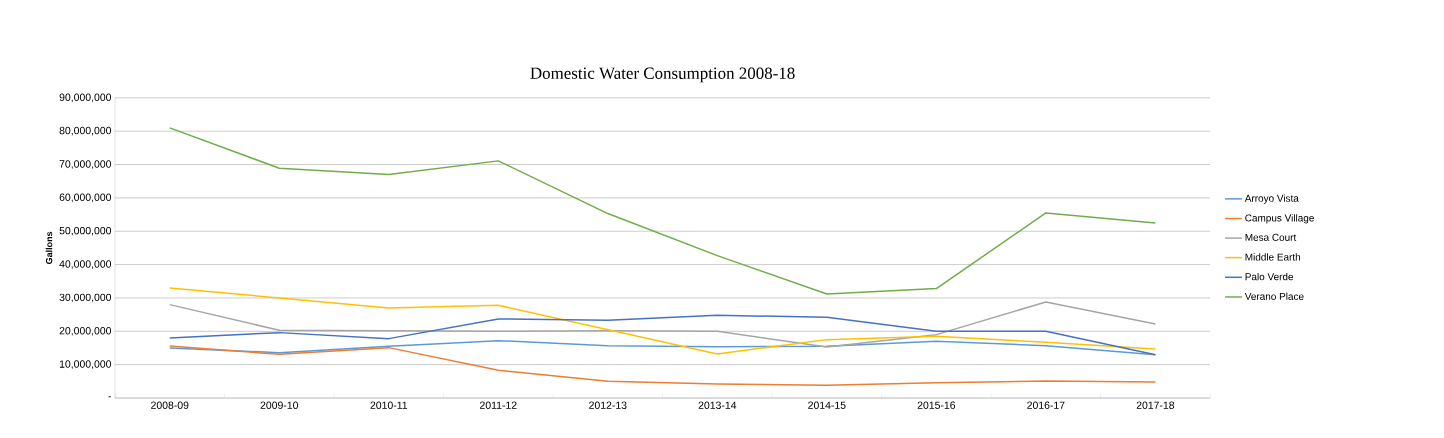 Image resolution: width=1444 pixels, height=438 pixels. I want to click on x-tick-label: 2011-12, so click(498, 405).